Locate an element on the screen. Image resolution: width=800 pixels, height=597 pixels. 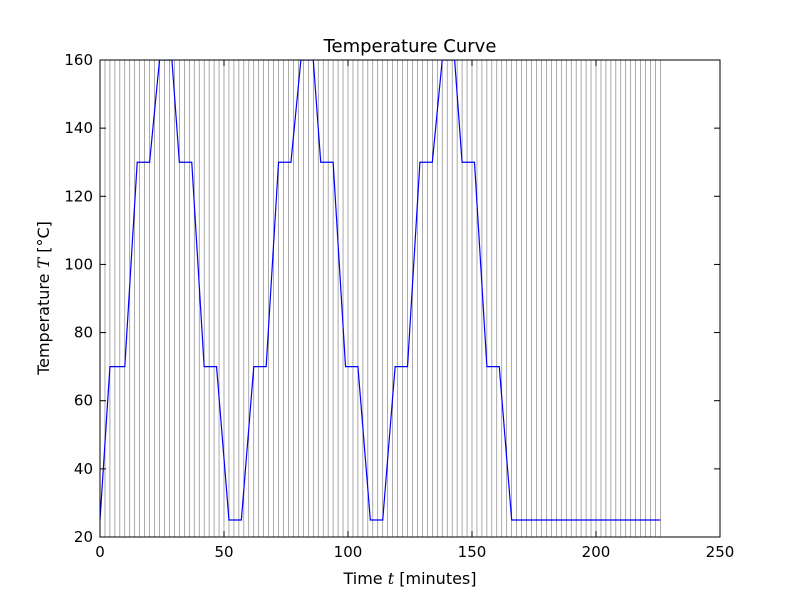
y-tick-label: 120 is located at coordinates (78, 196).